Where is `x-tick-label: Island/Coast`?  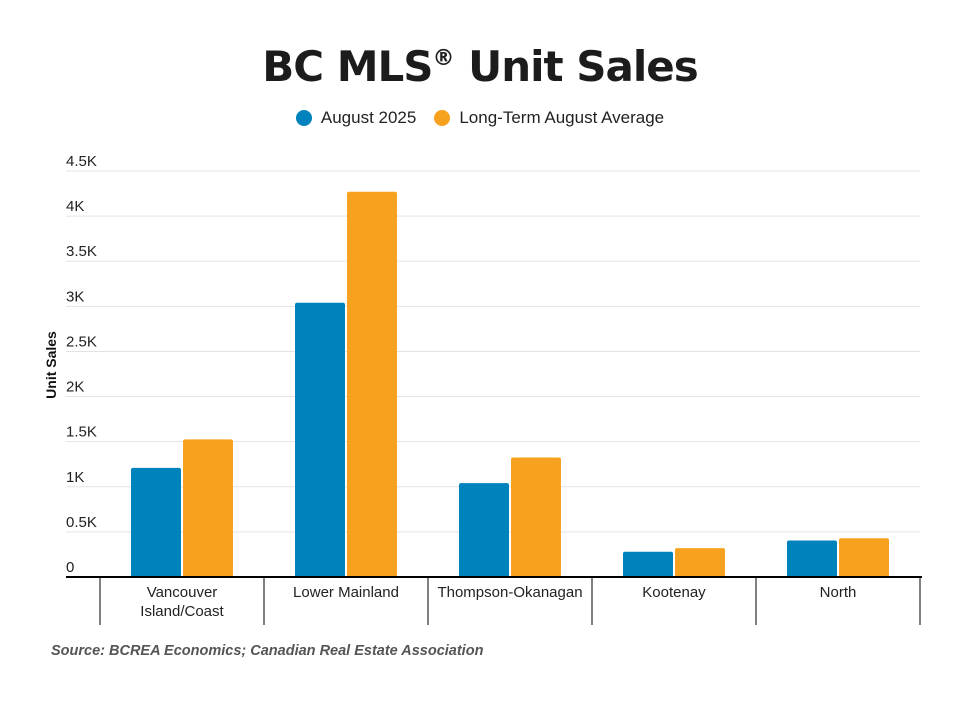
x-tick-label: Island/Coast is located at coordinates (182, 611).